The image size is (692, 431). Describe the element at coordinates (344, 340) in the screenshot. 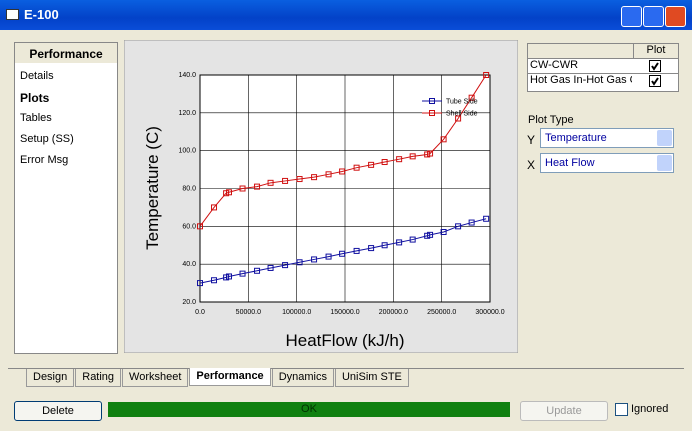

I see `x-axis-label: HeatFlow (kJ/h)` at that location.